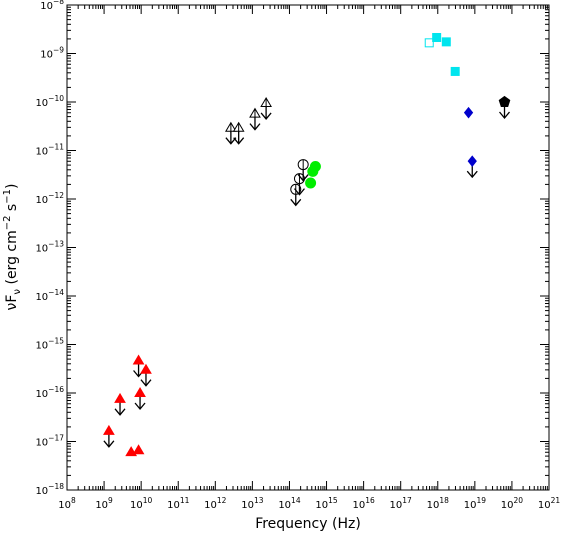  What do you see at coordinates (67, 503) in the screenshot?
I see `x-tick-label: 10⁸` at bounding box center [67, 503].